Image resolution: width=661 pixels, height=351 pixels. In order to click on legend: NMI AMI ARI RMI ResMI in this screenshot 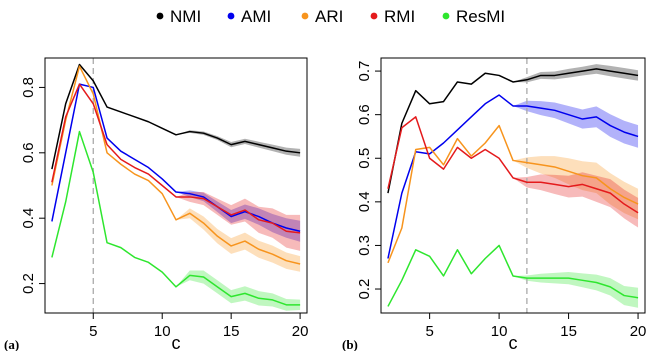, I will do `click(330, 16)`.